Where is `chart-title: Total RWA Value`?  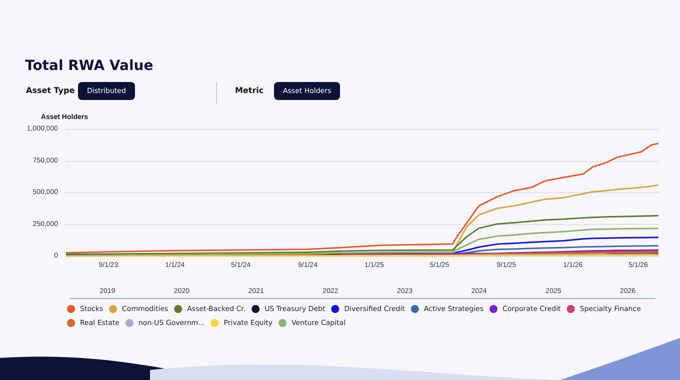 chart-title: Total RWA Value is located at coordinates (89, 66).